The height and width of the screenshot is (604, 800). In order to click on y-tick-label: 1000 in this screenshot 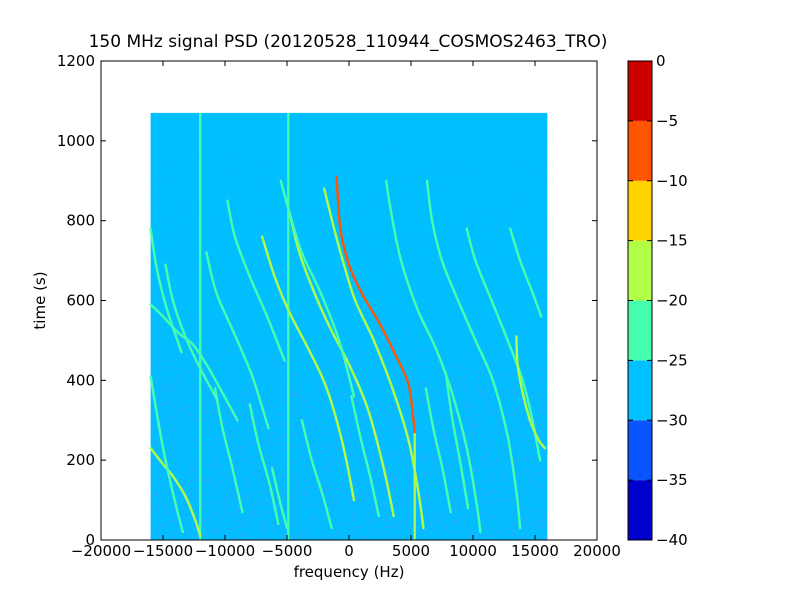, I will do `click(76, 141)`.